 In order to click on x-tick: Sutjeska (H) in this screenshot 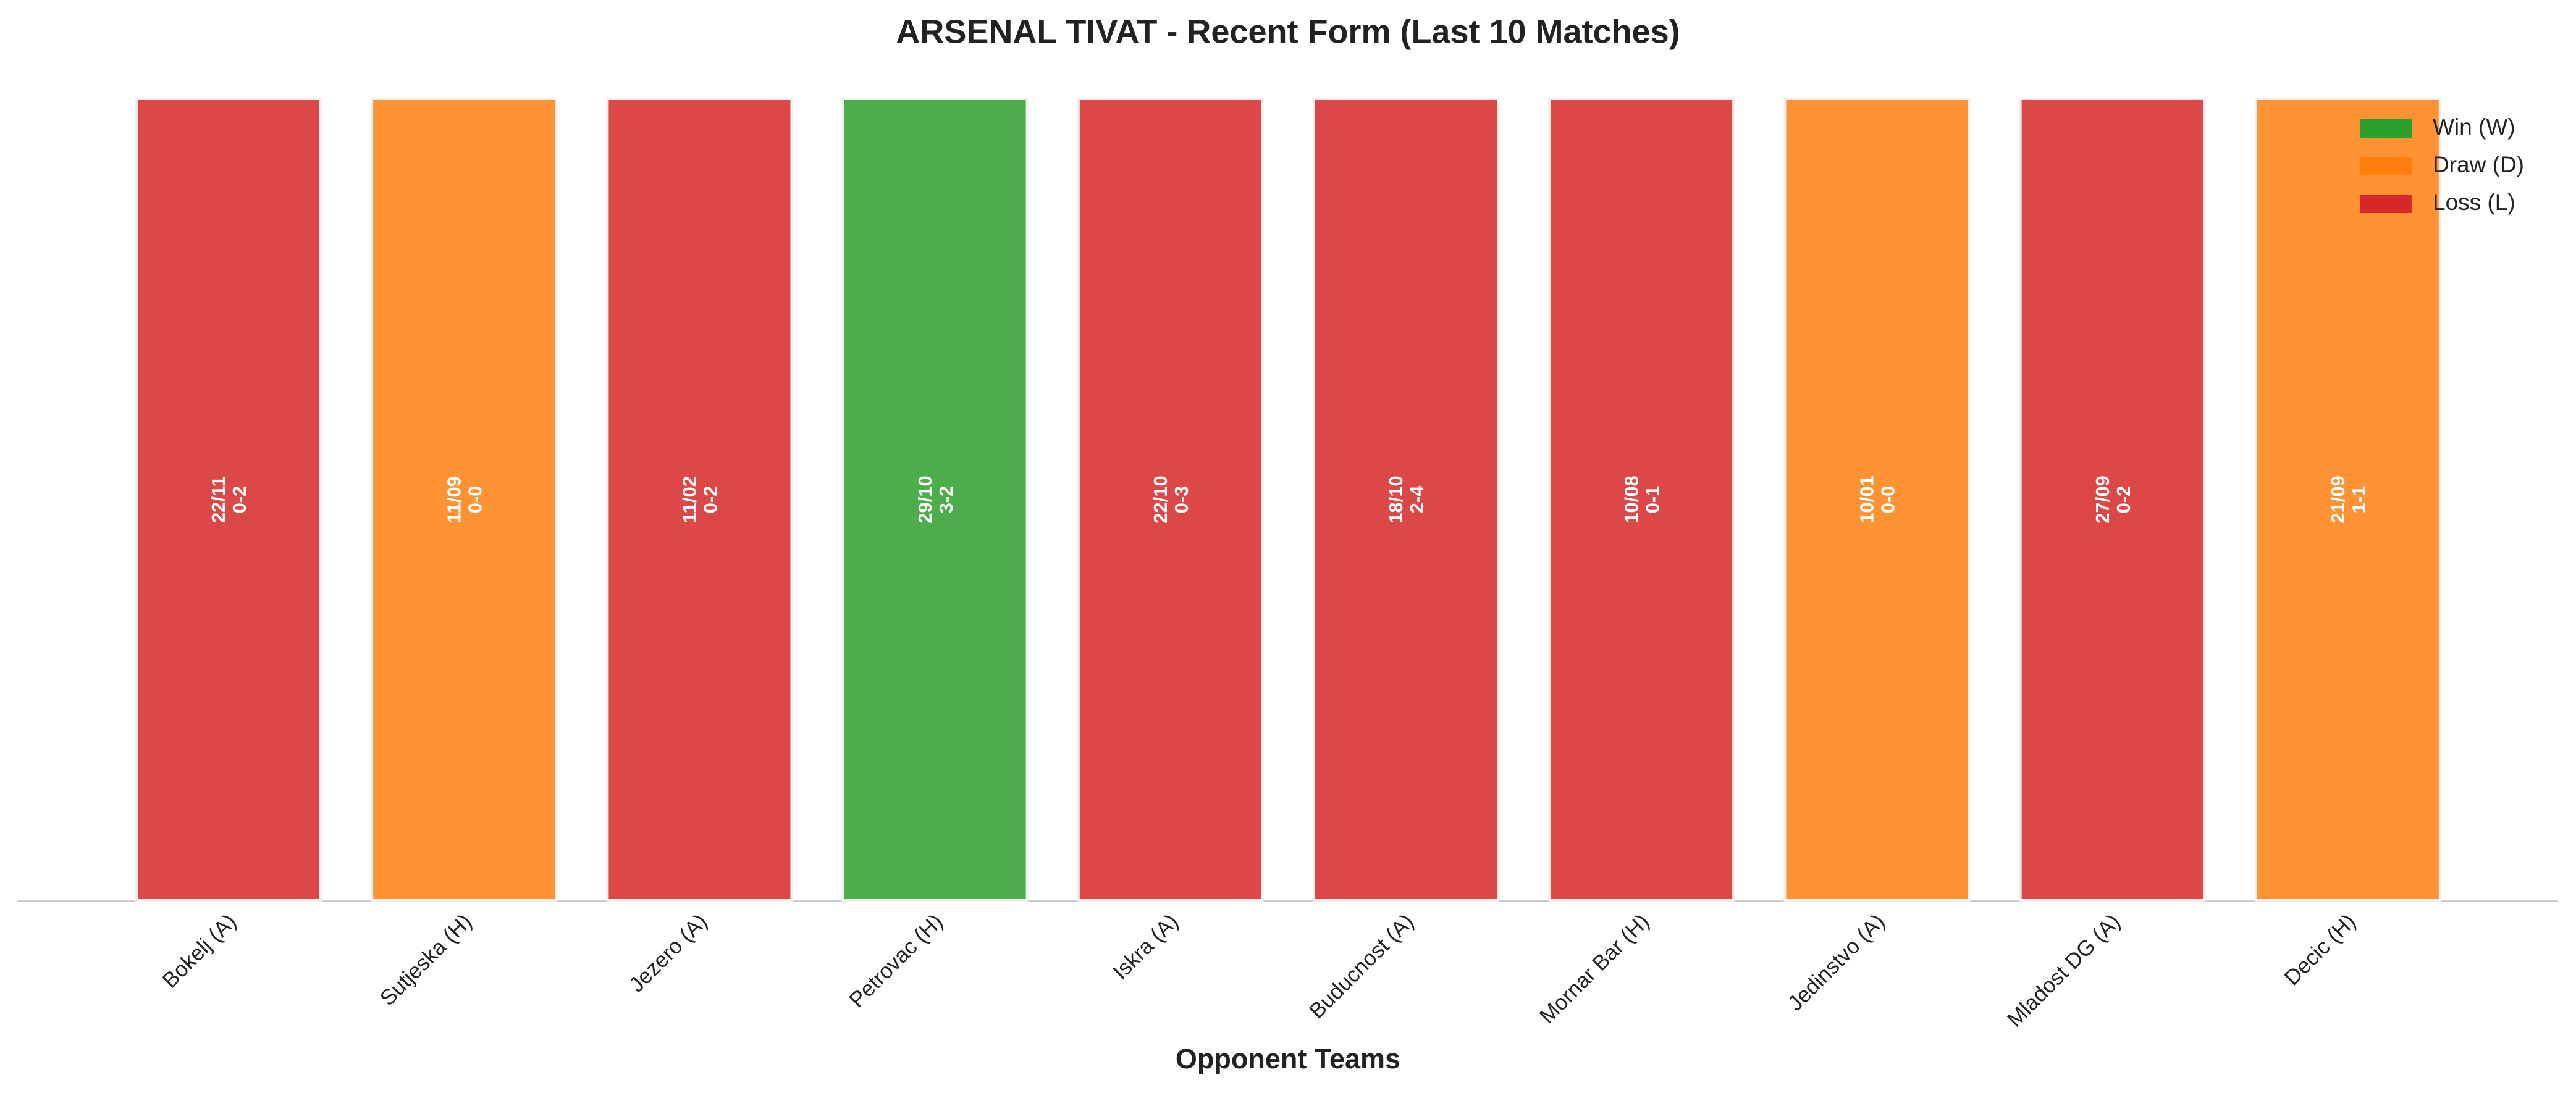, I will do `click(426, 960)`.